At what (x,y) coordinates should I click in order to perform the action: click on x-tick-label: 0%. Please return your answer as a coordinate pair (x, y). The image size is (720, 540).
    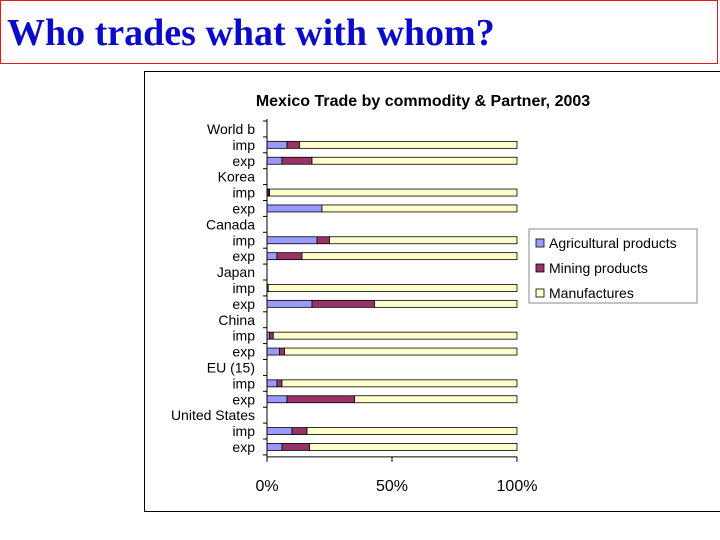
    Looking at the image, I should click on (266, 486).